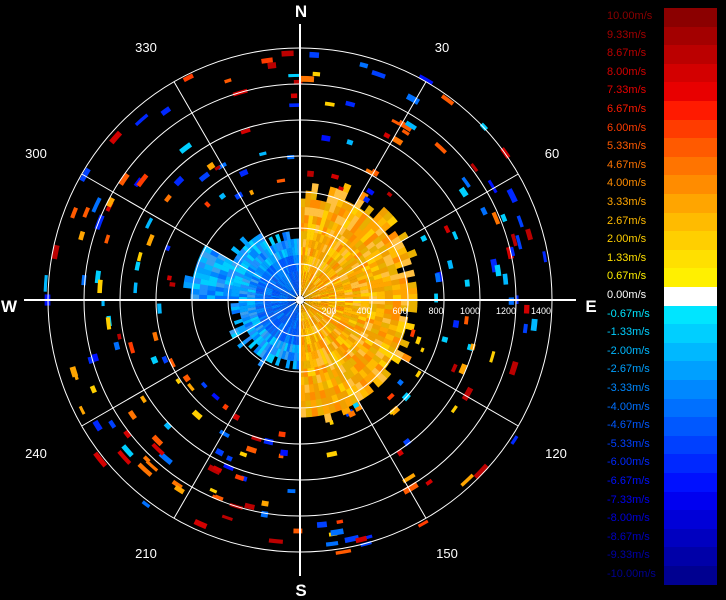 The width and height of the screenshot is (726, 600). Describe the element at coordinates (628, 369) in the screenshot. I see `legend-label: -2.67m/s` at that location.